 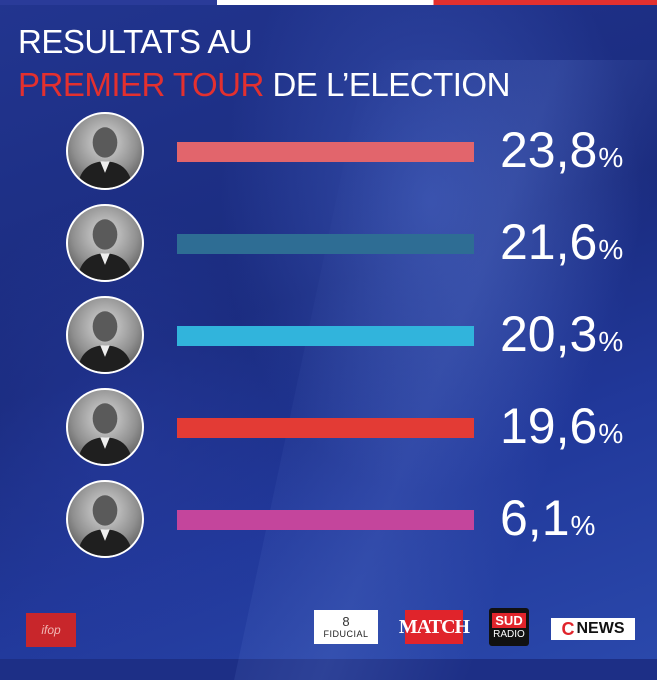 I want to click on result-row: 20,3%, so click(x=328, y=337).